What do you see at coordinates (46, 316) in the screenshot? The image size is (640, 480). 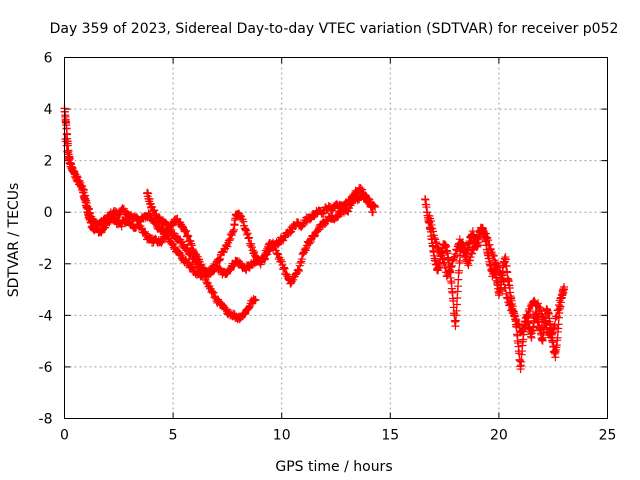 I see `y-tick-label: -4` at bounding box center [46, 316].